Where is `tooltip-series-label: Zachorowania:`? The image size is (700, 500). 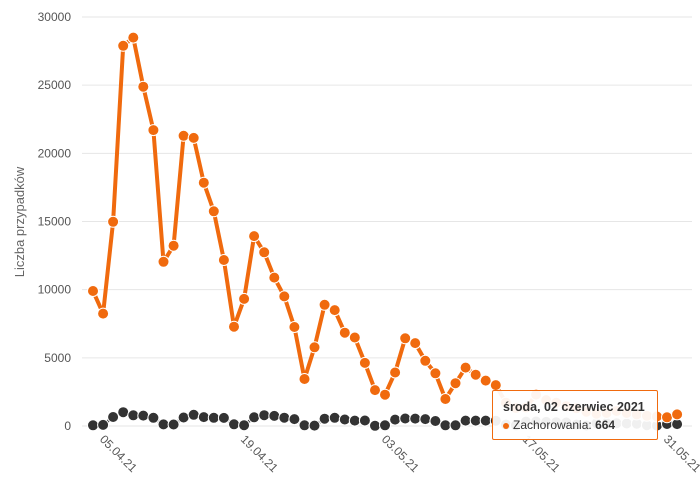
tooltip-series-label: Zachorowania: is located at coordinates (552, 425).